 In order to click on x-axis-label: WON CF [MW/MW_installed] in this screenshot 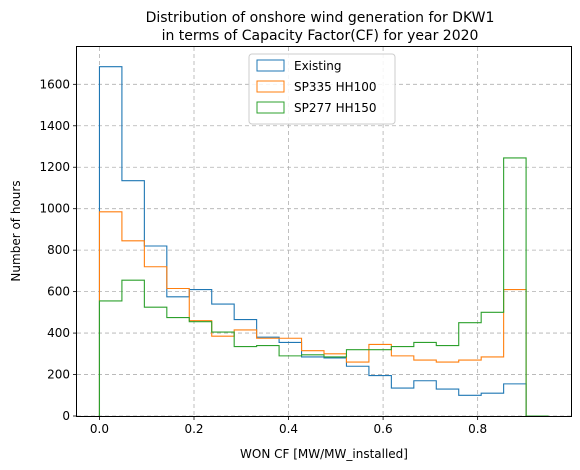, I will do `click(324, 454)`.